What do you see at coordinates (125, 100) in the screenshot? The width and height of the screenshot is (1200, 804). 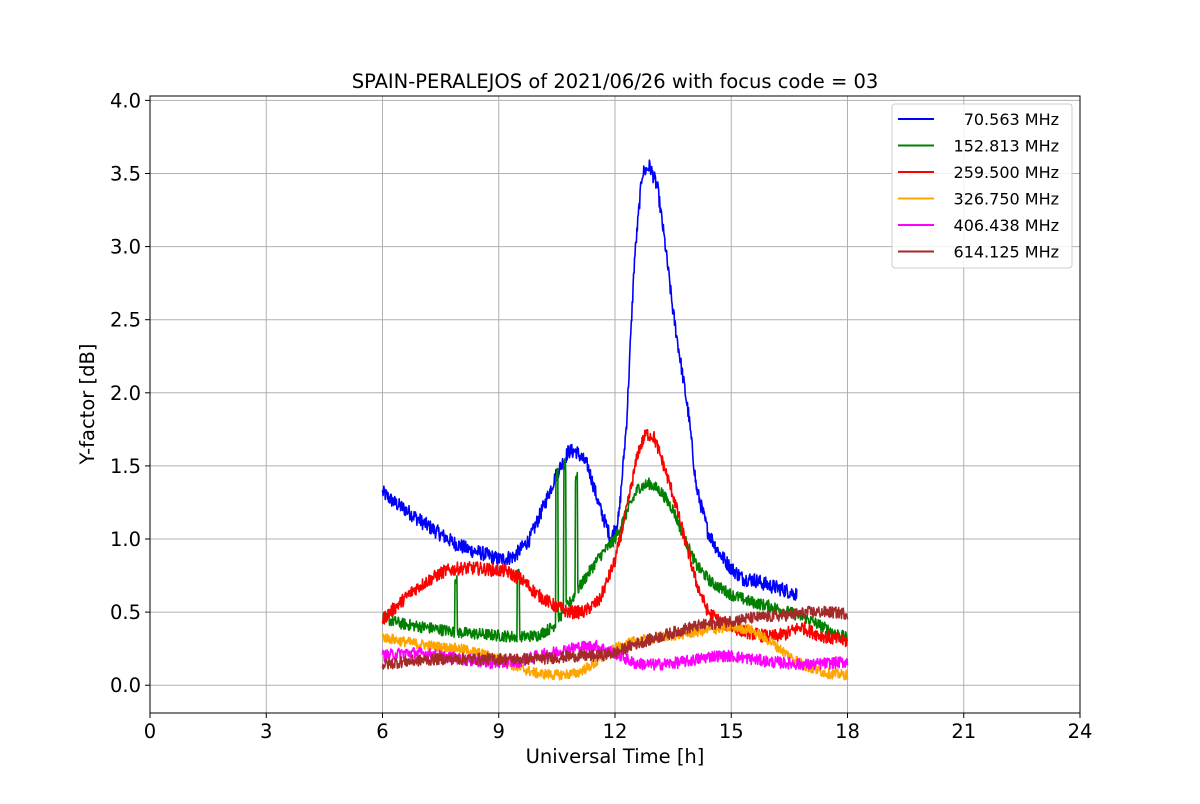 I see `y-tick-label: 4.0` at bounding box center [125, 100].